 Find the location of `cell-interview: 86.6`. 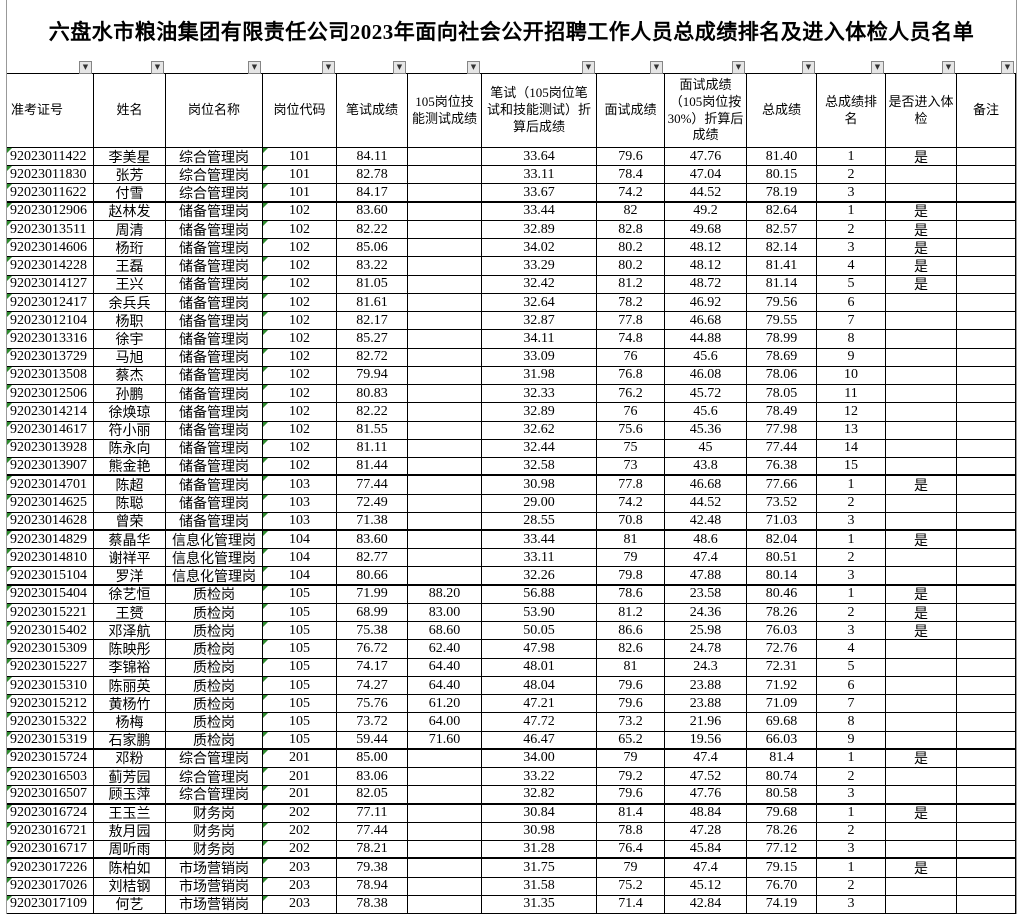

cell-interview: 86.6 is located at coordinates (631, 631).